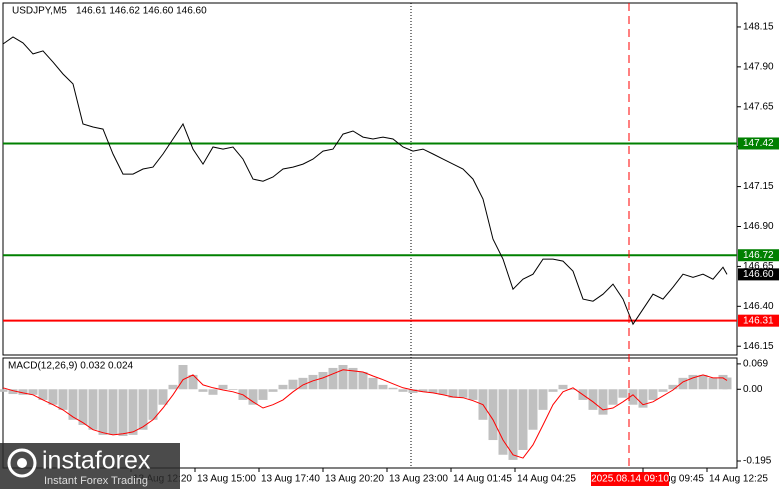 The height and width of the screenshot is (489, 781). What do you see at coordinates (758, 66) in the screenshot?
I see `y-tick-label: 147.90` at bounding box center [758, 66].